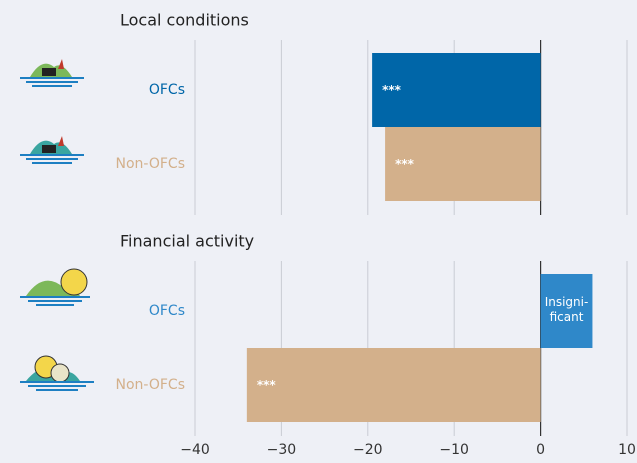 This screenshot has width=637, height=463. I want to click on icons, so click(57, 225).